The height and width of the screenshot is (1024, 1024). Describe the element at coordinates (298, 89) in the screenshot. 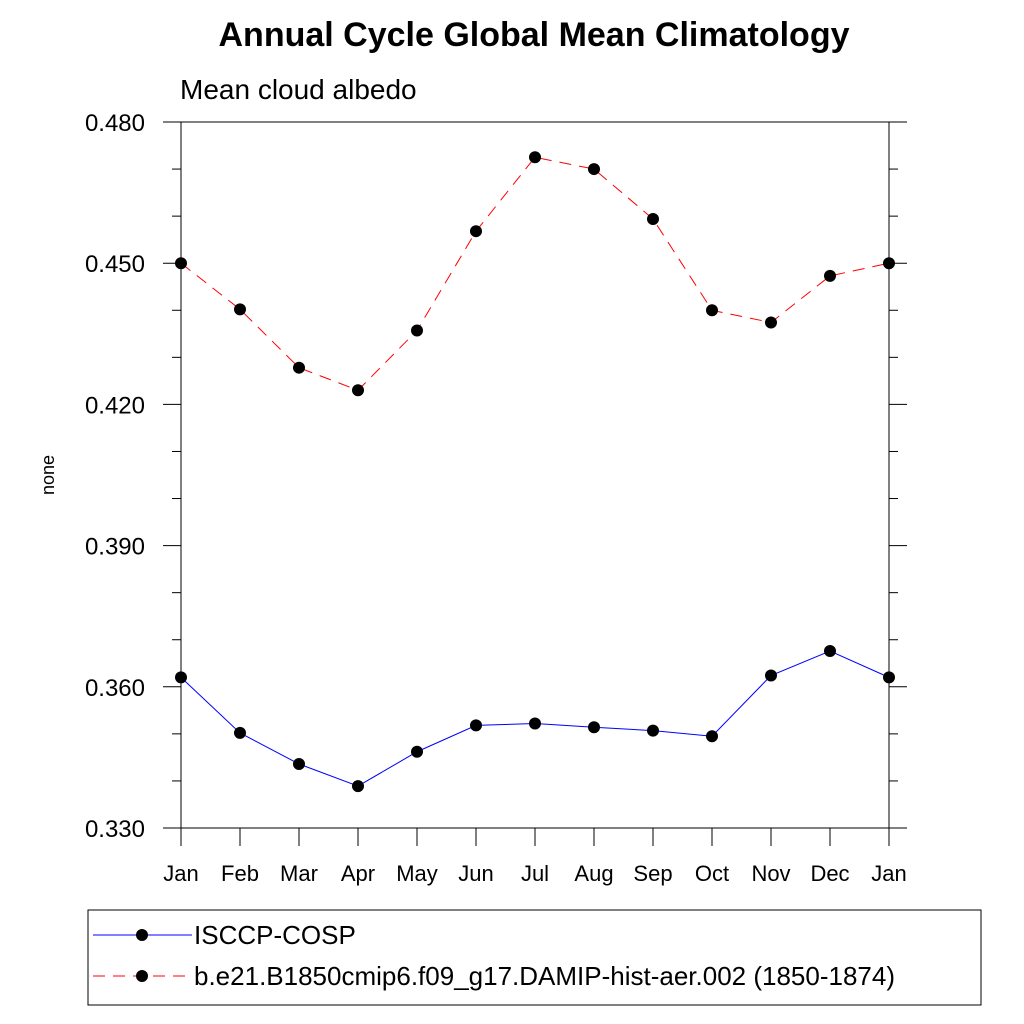

I see `chart-subtitle: Mean cloud albedo` at that location.